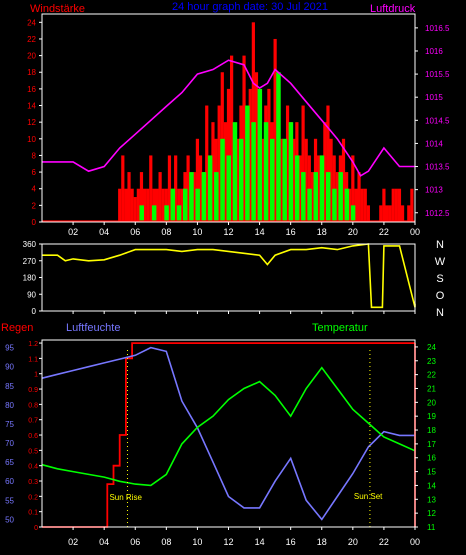  I want to click on wind-tick-label: 10, so click(31, 139).